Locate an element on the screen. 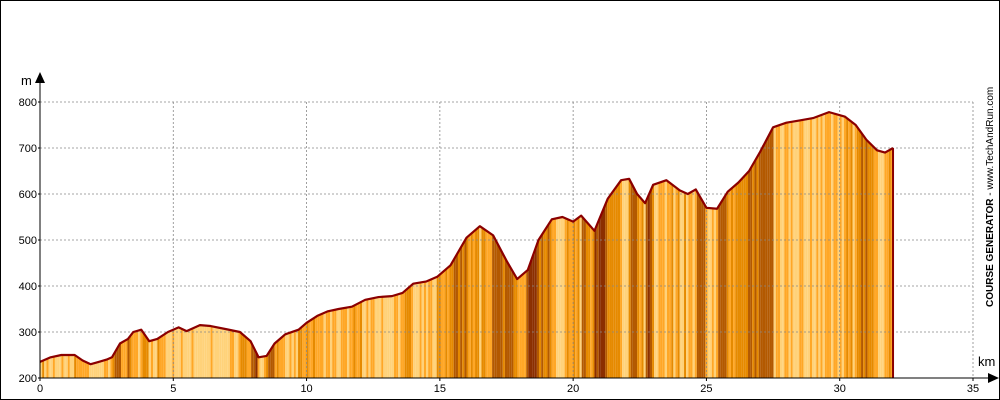 The image size is (1000, 400). y-tick-label: 600 is located at coordinates (28, 195).